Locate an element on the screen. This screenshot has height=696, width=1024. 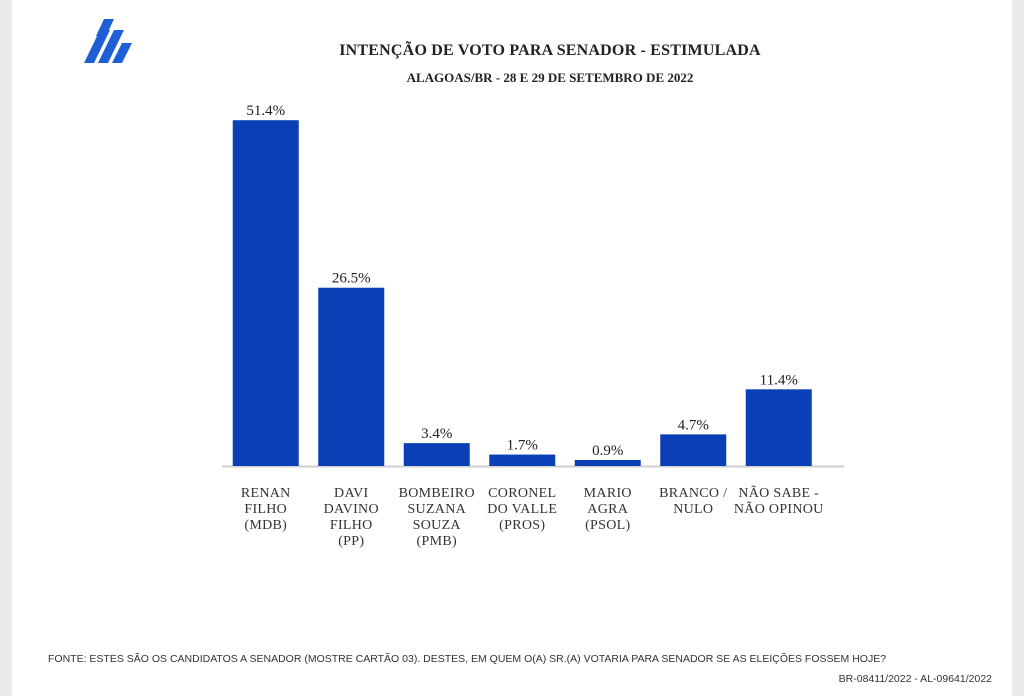
category-label-5: BRANCO / NULO is located at coordinates (693, 501).